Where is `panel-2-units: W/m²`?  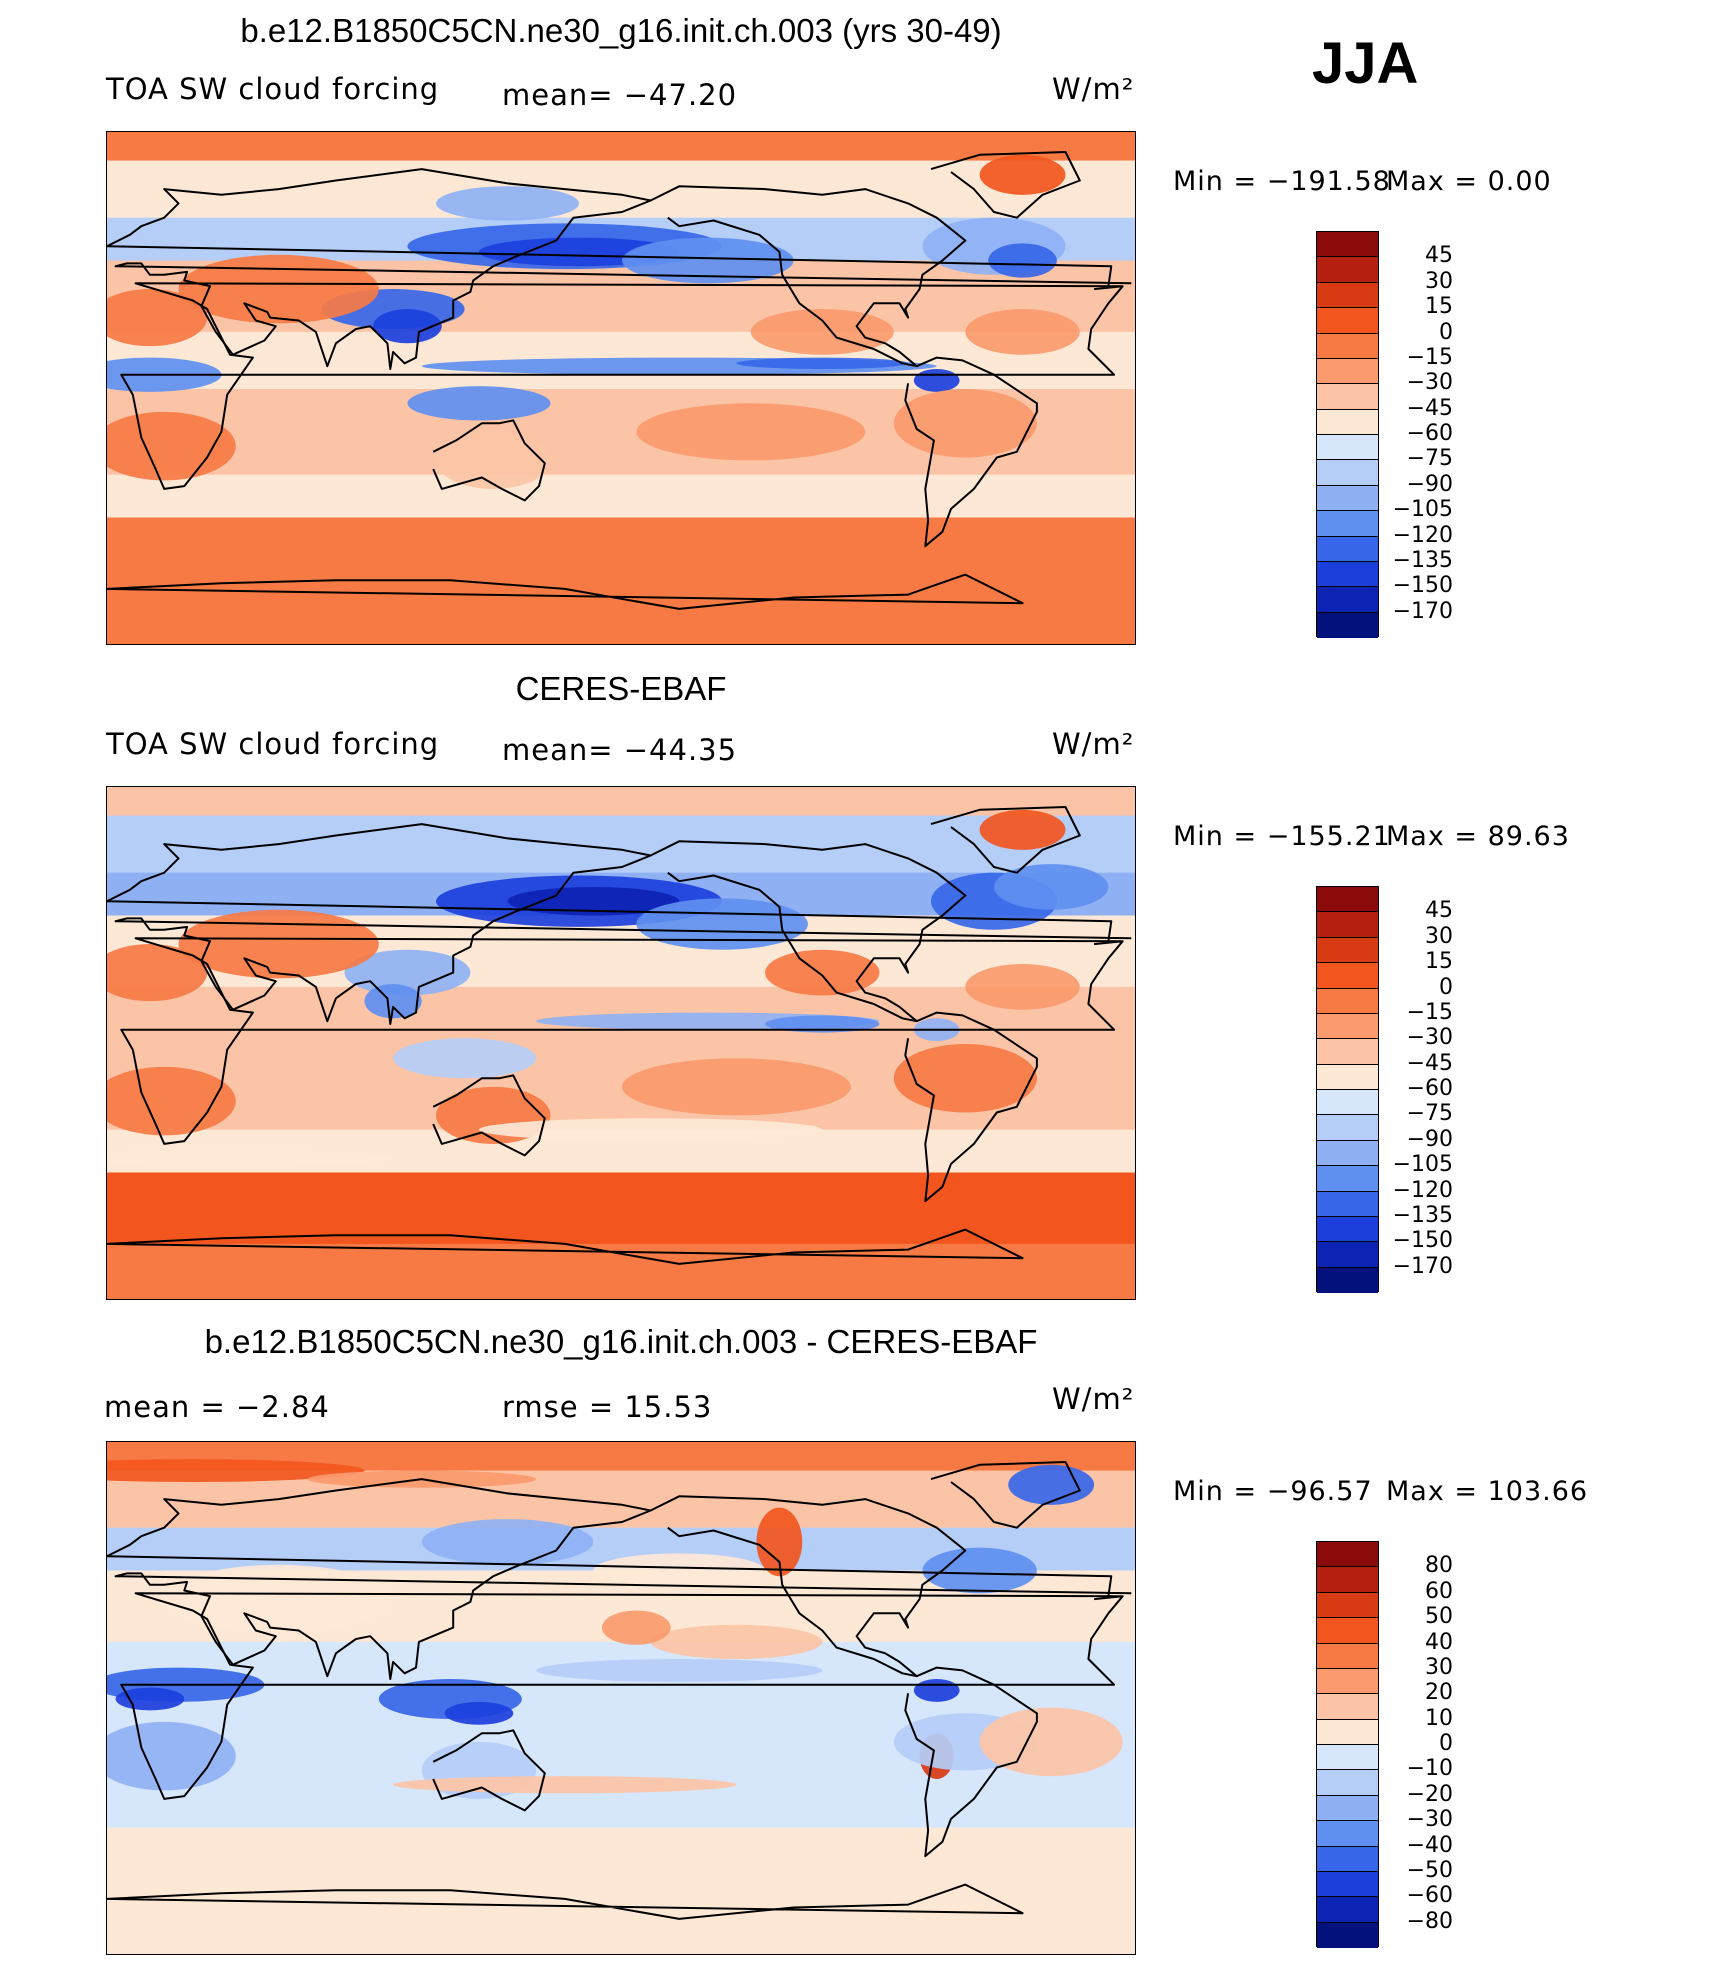
panel-2-units: W/m² is located at coordinates (1093, 744).